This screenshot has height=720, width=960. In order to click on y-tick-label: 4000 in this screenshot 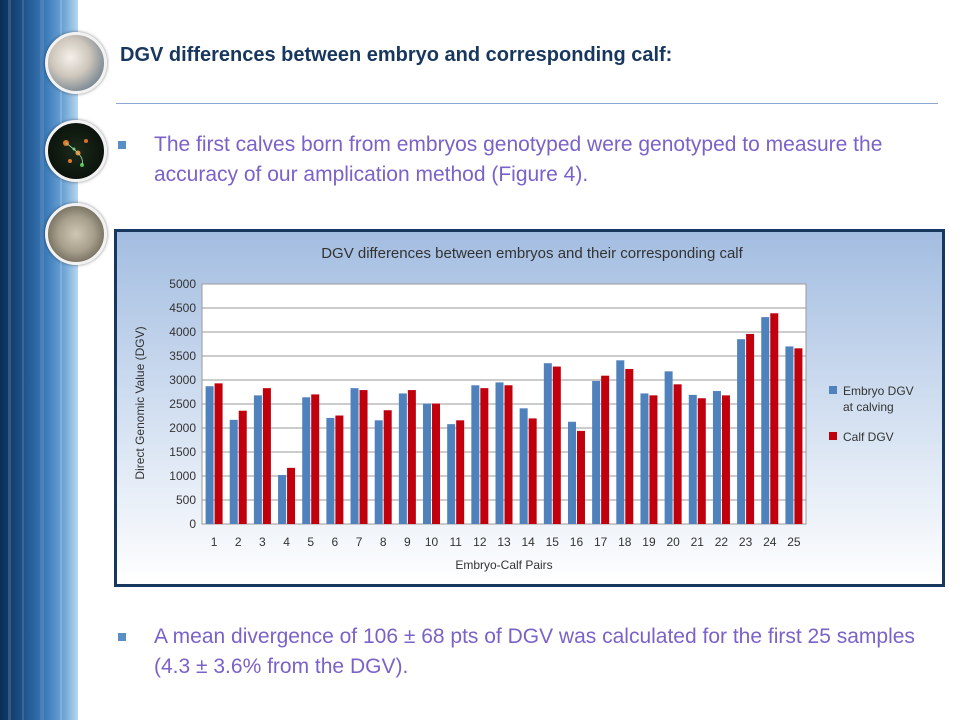, I will do `click(182, 332)`.